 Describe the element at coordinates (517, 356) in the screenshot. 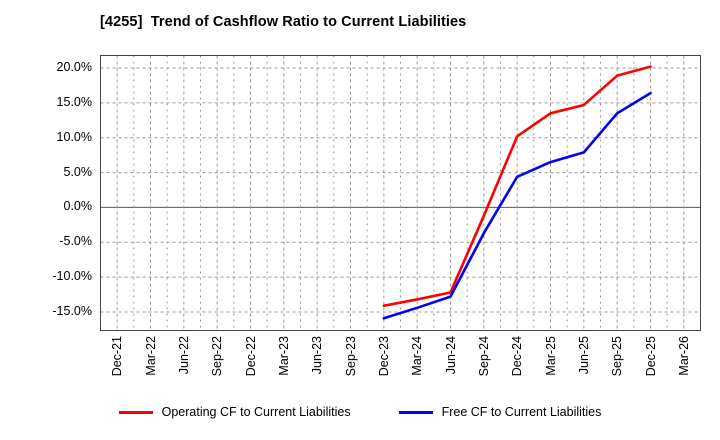

I see `x-axis-tick-label: Dec-24` at that location.